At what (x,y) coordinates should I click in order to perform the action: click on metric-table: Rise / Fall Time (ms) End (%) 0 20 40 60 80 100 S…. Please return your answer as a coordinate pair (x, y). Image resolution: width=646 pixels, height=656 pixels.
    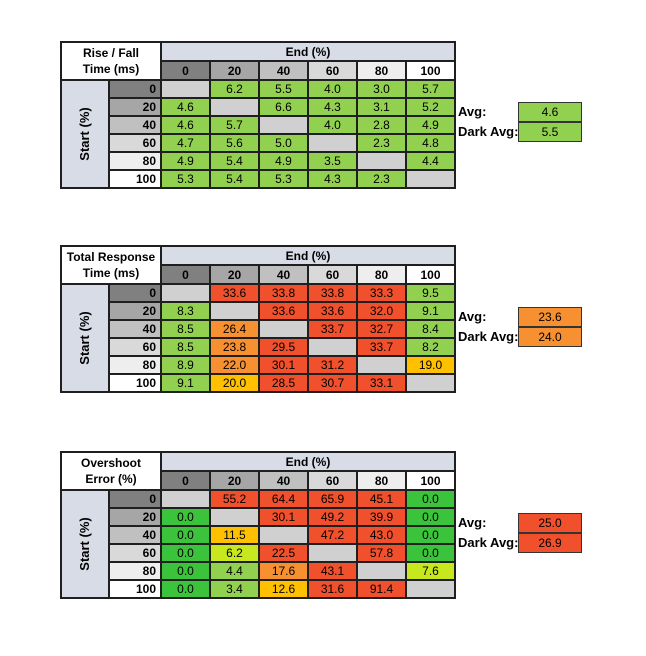
    Looking at the image, I should click on (258, 115).